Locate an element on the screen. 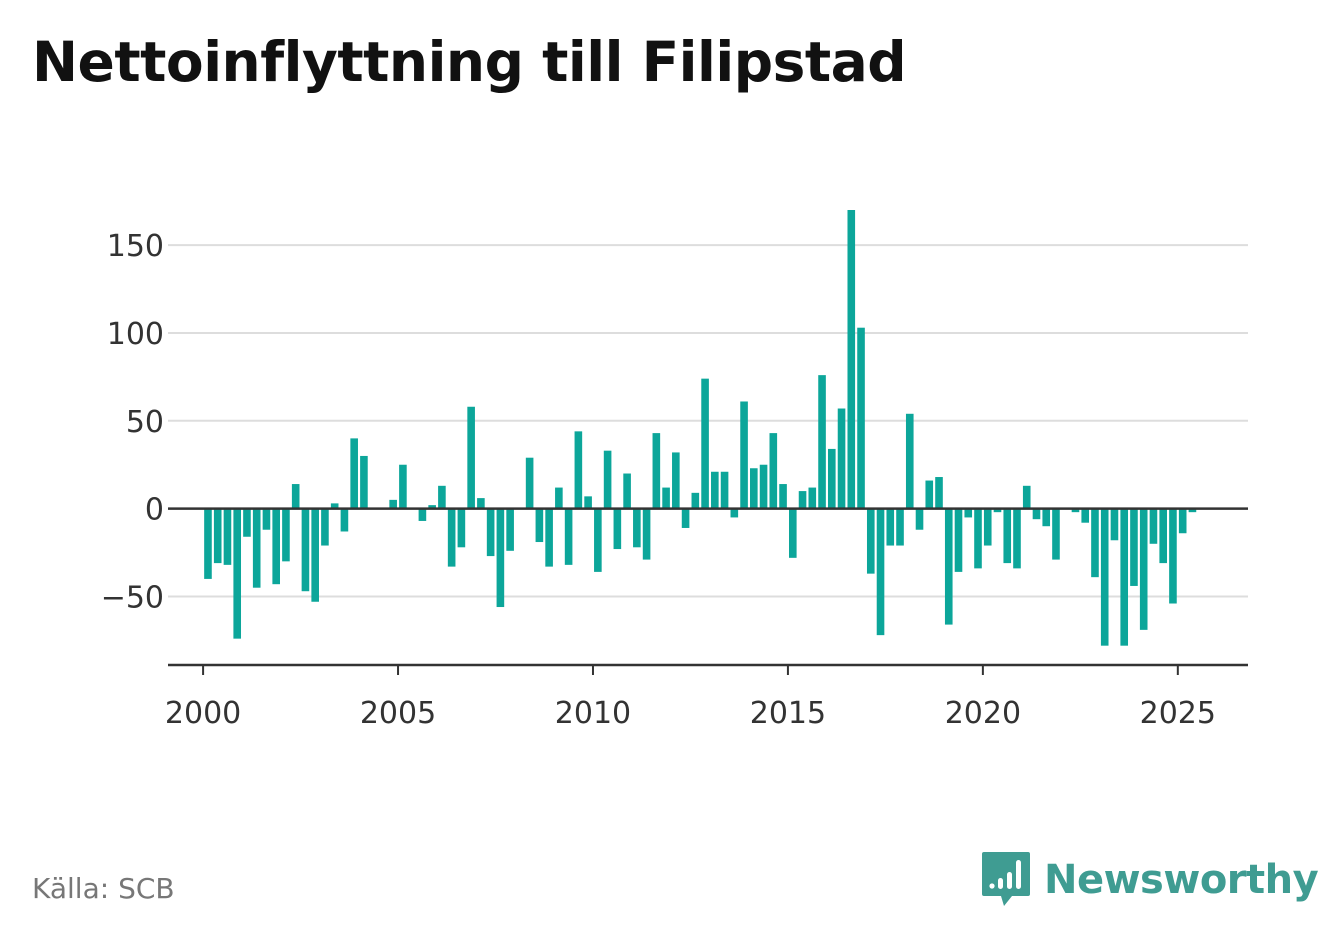  bar-2009-Q2 is located at coordinates (568, 536).